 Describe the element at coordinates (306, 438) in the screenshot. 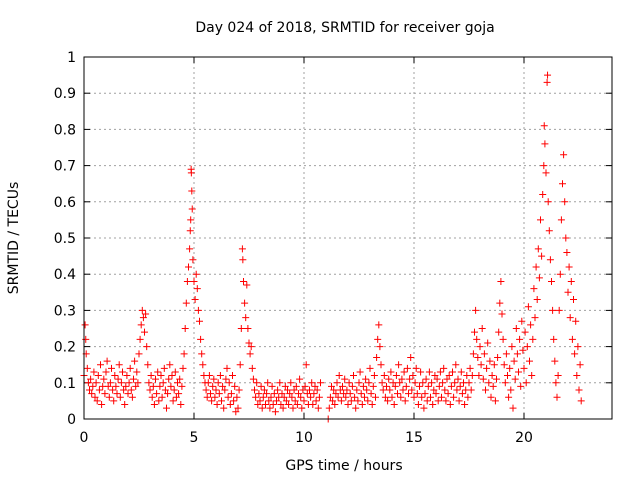

I see `x-tick-labels: 0 5 10 15 20` at that location.